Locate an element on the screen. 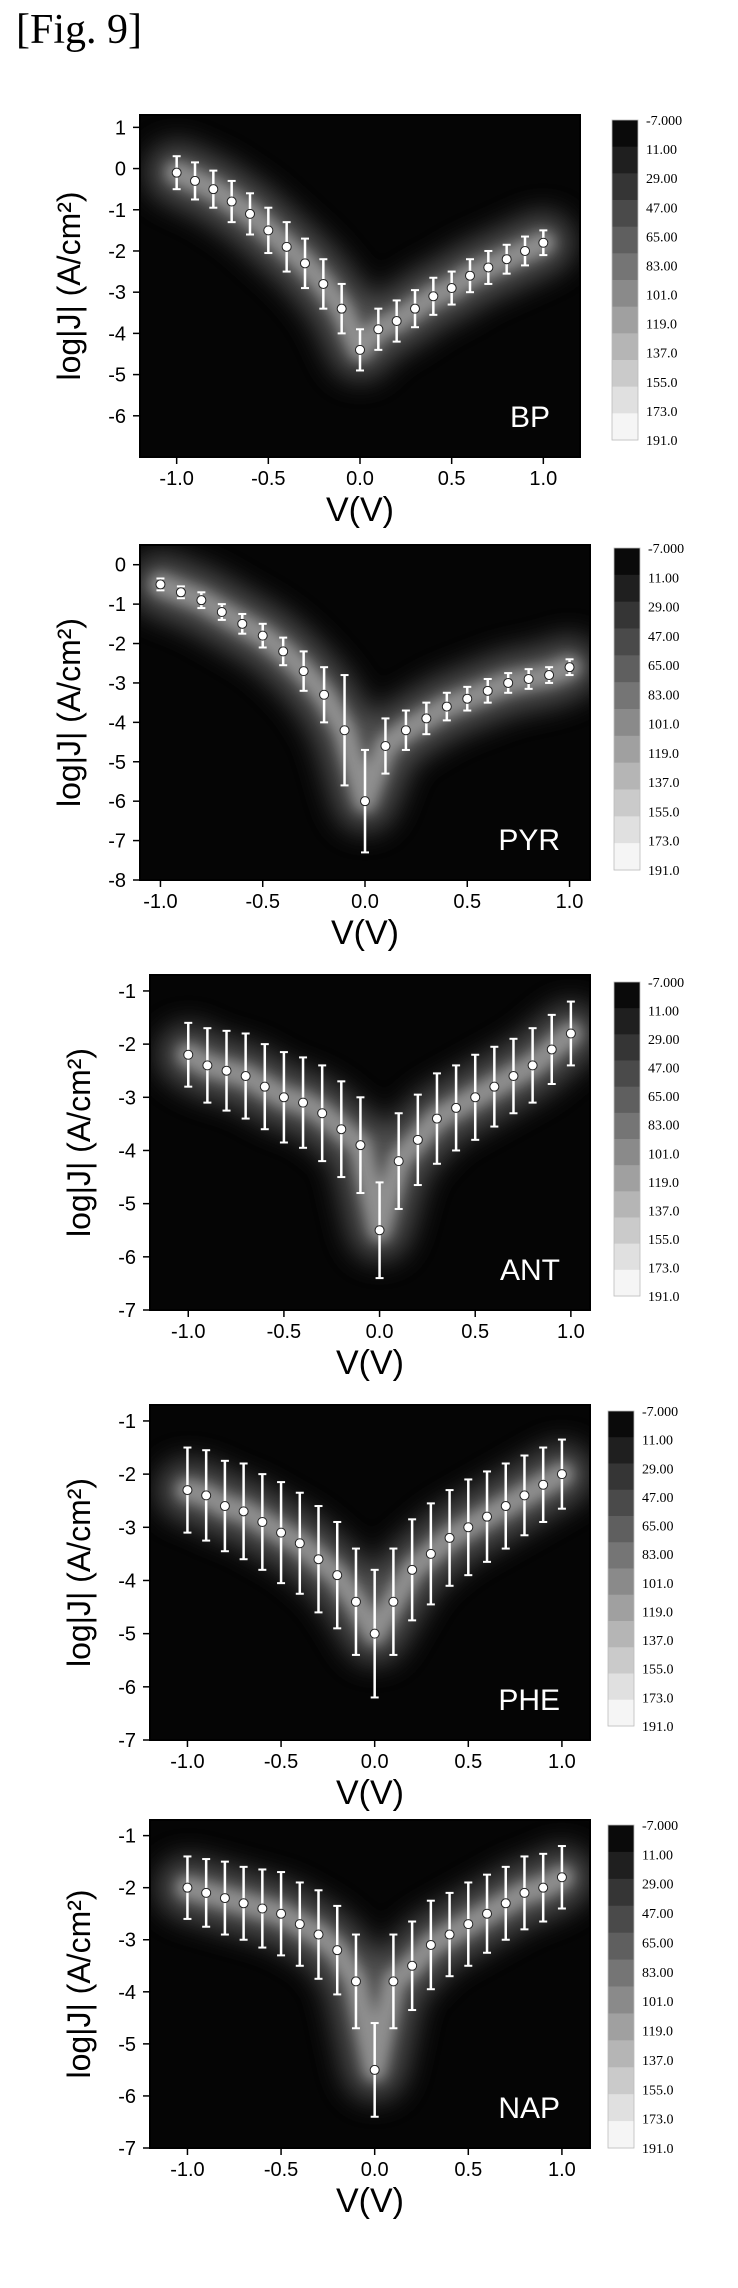 The height and width of the screenshot is (2288, 738). x-tick-label: 1.0 is located at coordinates (562, 2170).